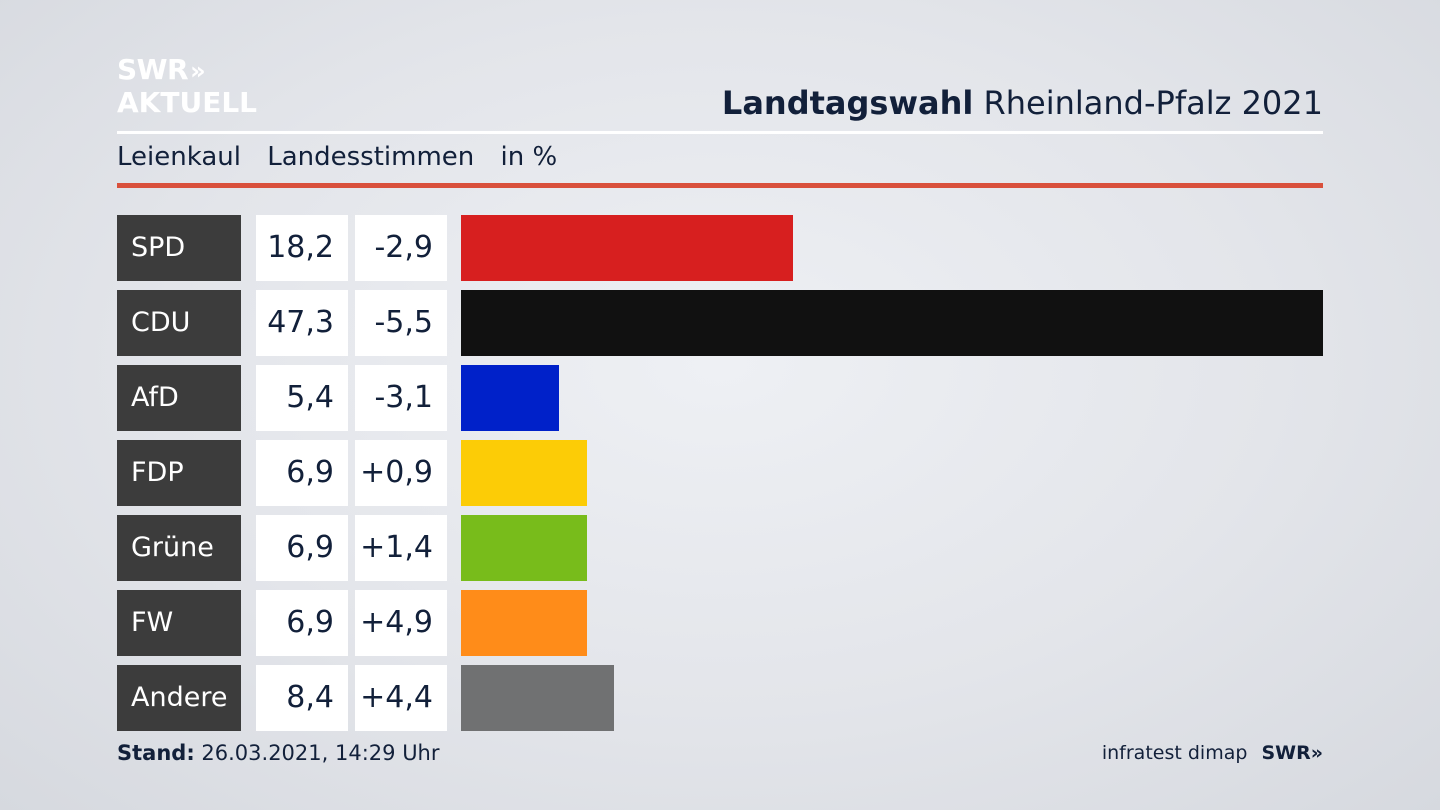 The height and width of the screenshot is (810, 1440). What do you see at coordinates (179, 398) in the screenshot?
I see `party-label: AfD` at bounding box center [179, 398].